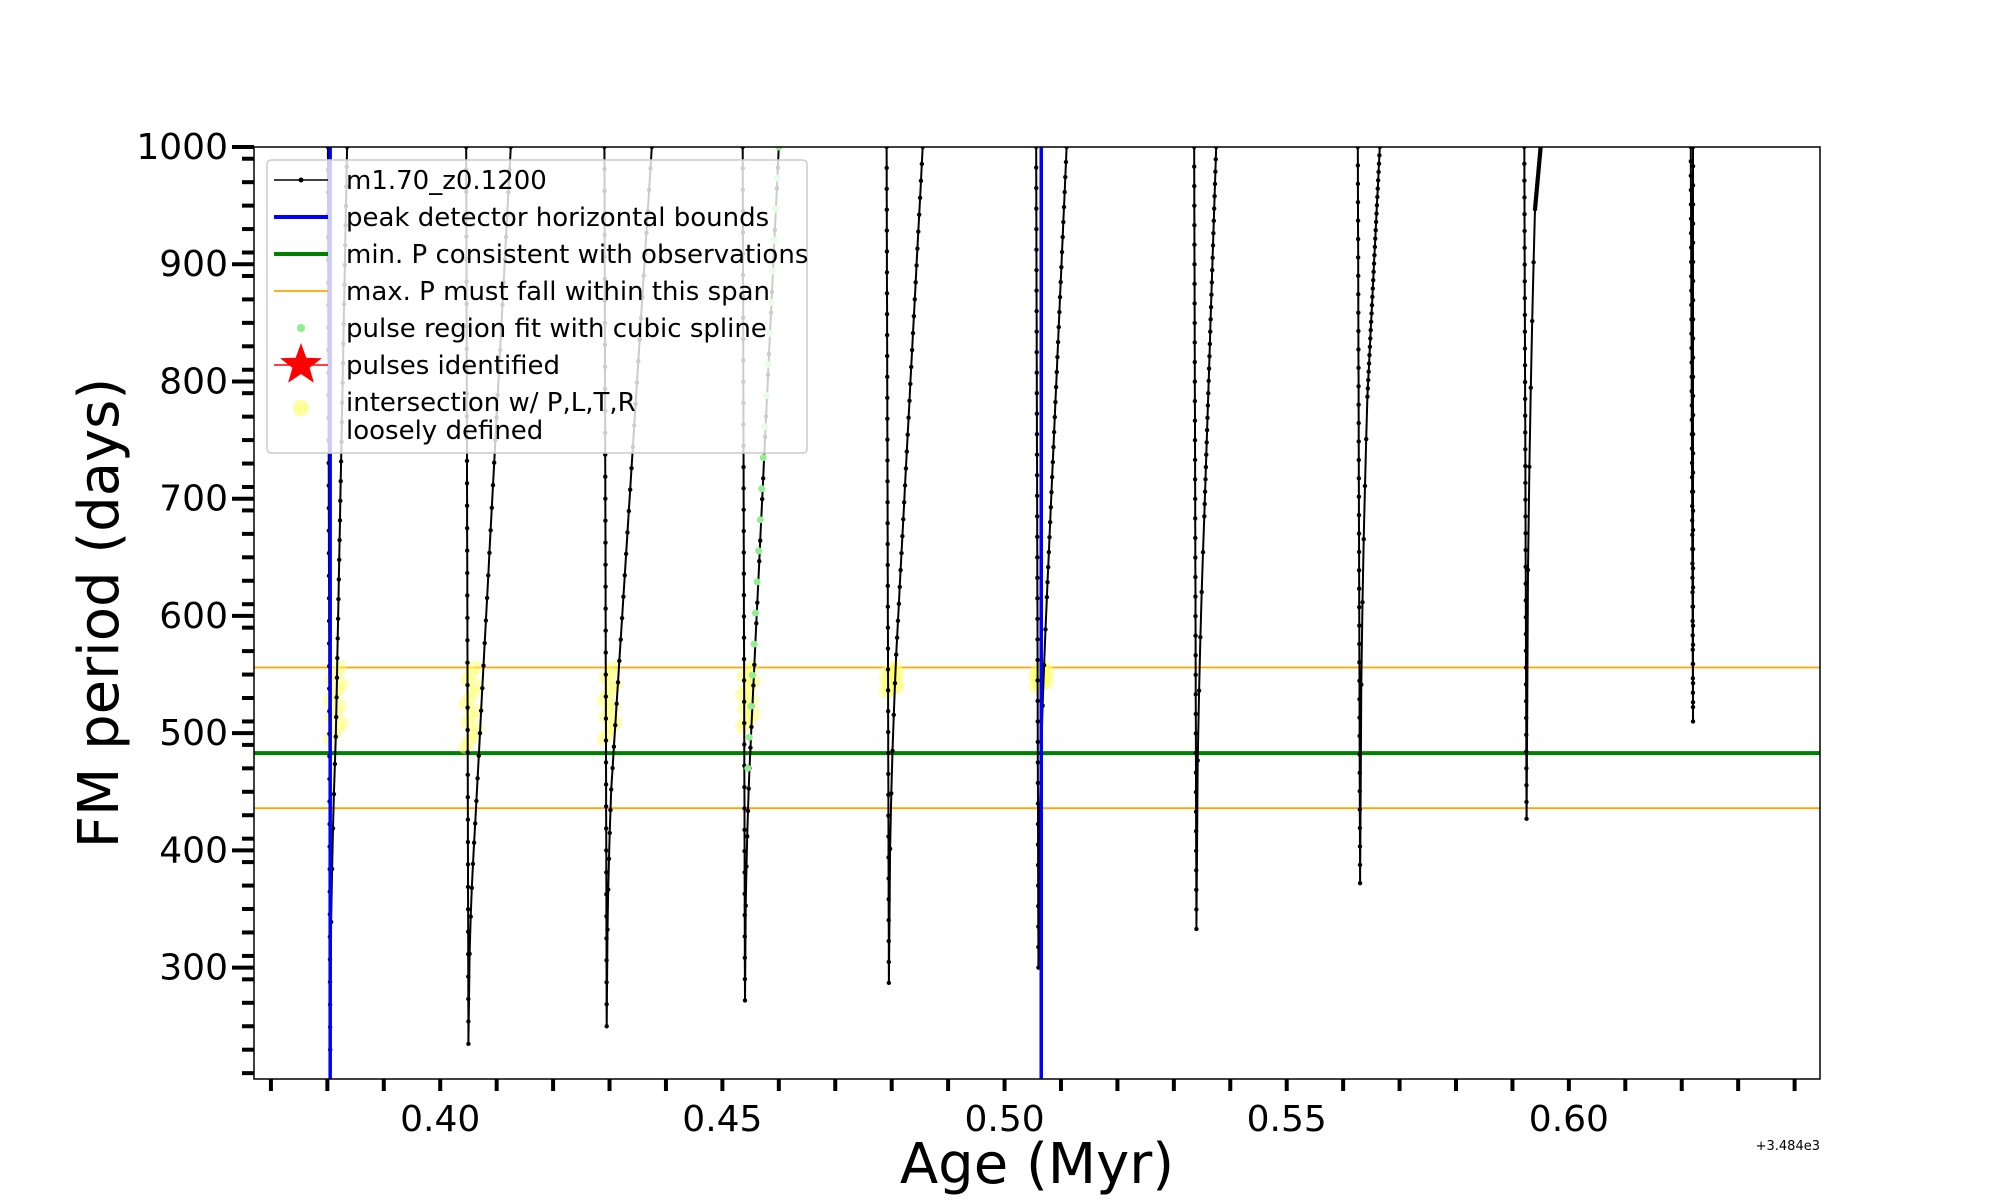 This screenshot has width=2000, height=1200. What do you see at coordinates (417, 363) in the screenshot?
I see `legend-item: pulses identified` at bounding box center [417, 363].